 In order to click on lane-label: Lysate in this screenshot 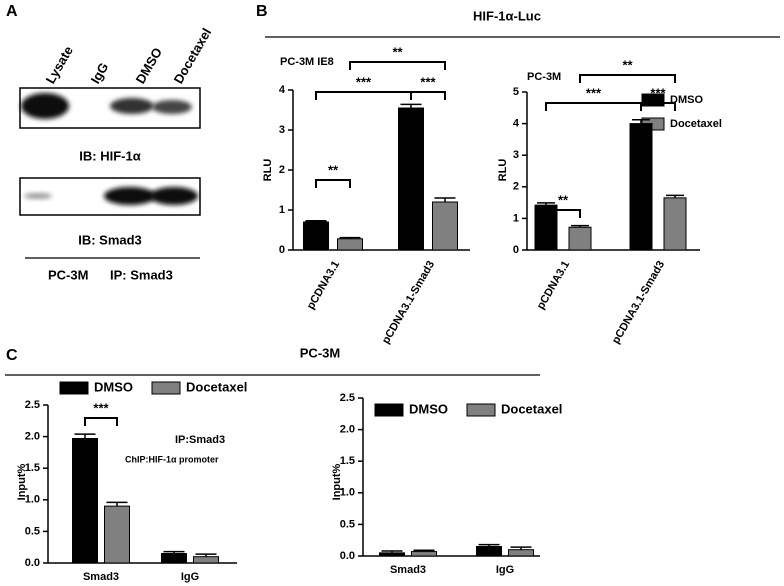, I will do `click(59, 64)`.